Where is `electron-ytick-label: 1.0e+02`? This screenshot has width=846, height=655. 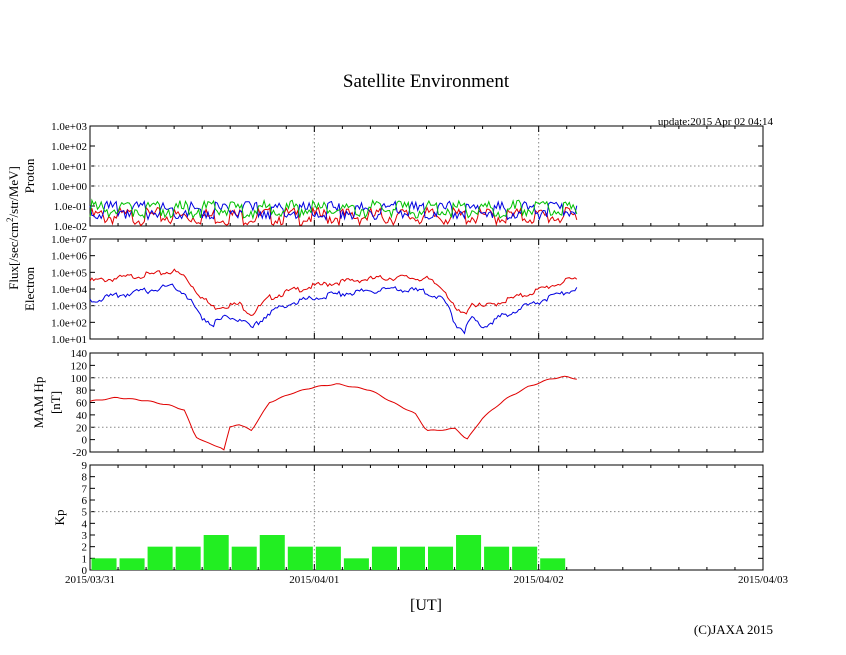
electron-ytick-label: 1.0e+02 is located at coordinates (69, 323).